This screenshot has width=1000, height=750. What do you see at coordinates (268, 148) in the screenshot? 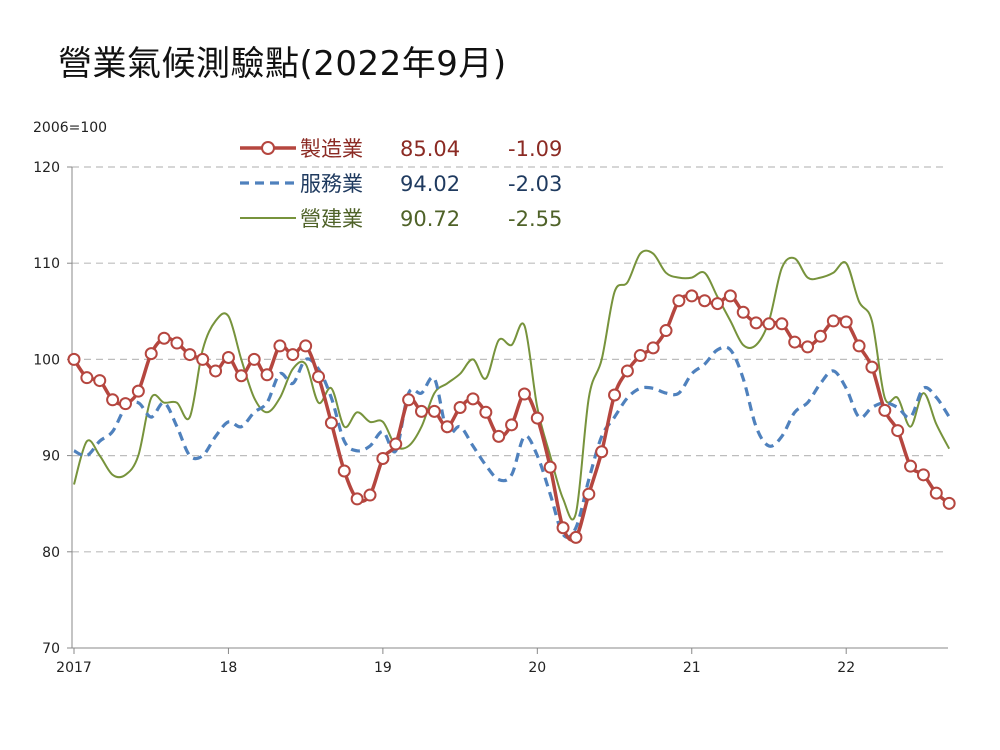
I see `legend-marker` at bounding box center [268, 148].